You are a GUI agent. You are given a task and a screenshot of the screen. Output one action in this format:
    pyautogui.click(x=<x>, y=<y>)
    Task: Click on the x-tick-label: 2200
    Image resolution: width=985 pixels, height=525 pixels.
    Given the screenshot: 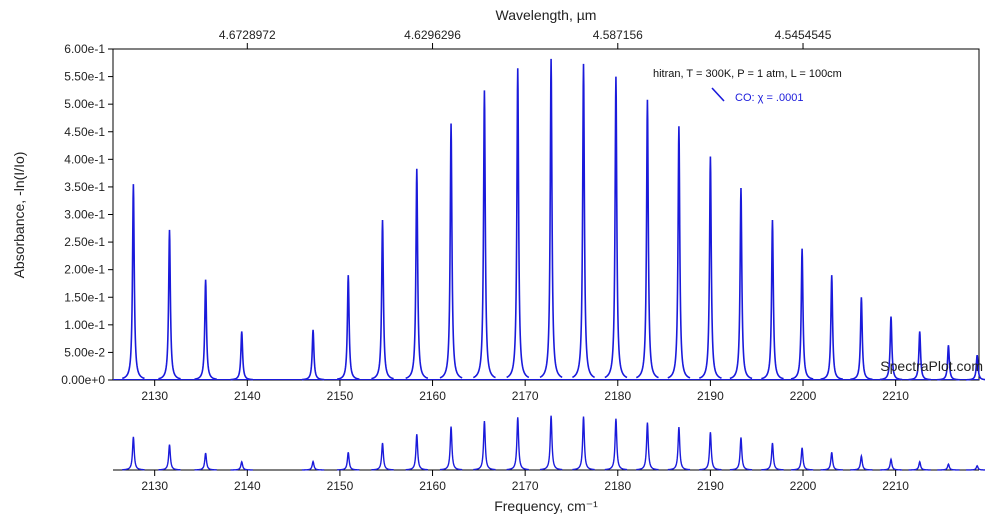 What is the action you would take?
    pyautogui.click(x=803, y=396)
    